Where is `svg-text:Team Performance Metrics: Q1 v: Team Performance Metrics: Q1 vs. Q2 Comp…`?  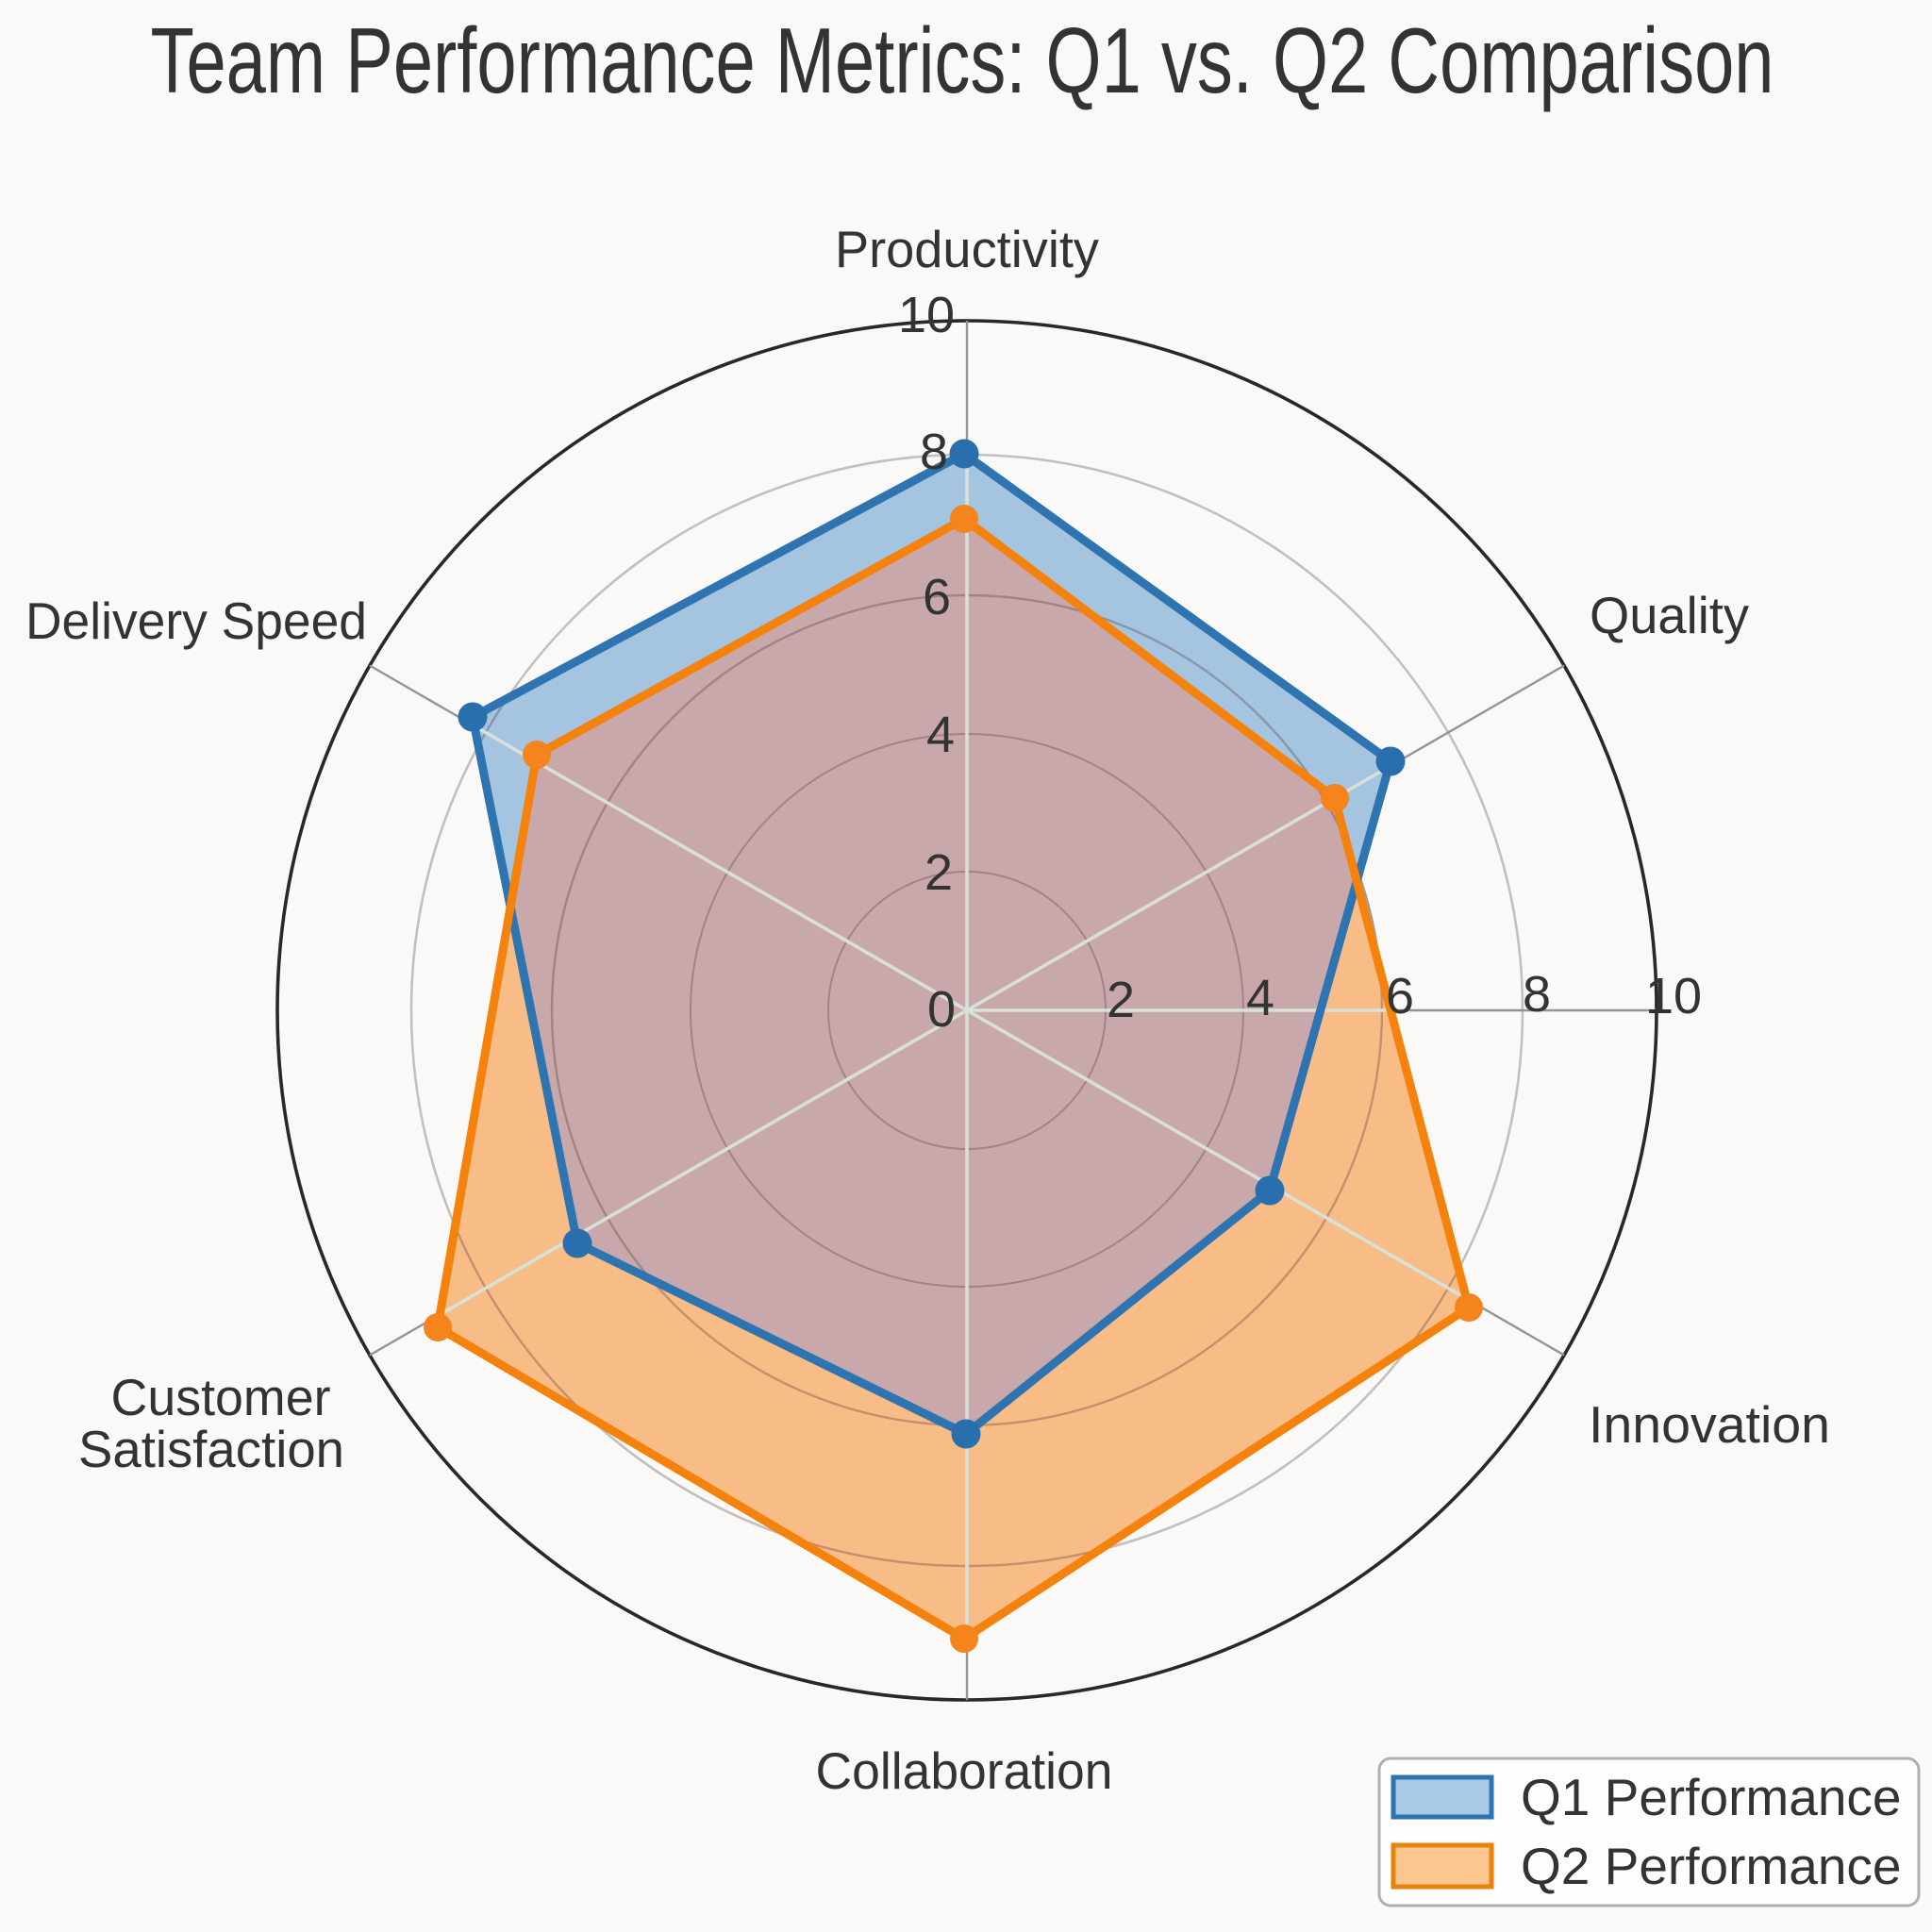 svg-text:Team Performance Metrics: Q1 v: Team Performance Metrics: Q1 vs. Q2 Comp… is located at coordinates (963, 60).